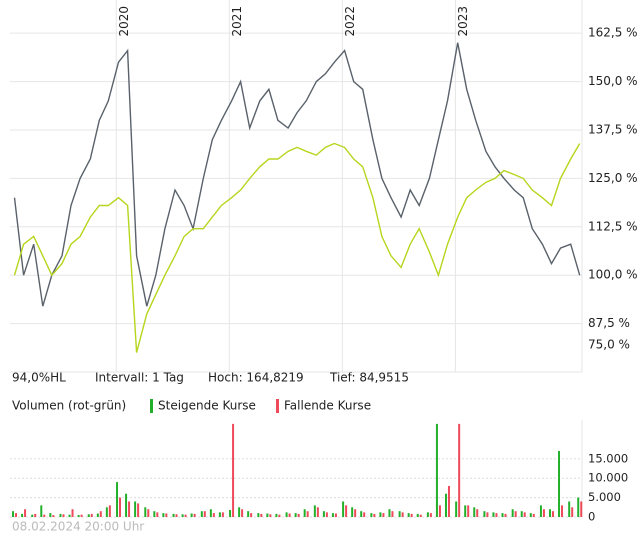 The height and width of the screenshot is (535, 639). What do you see at coordinates (151, 406) in the screenshot?
I see `legend-swatch` at bounding box center [151, 406].